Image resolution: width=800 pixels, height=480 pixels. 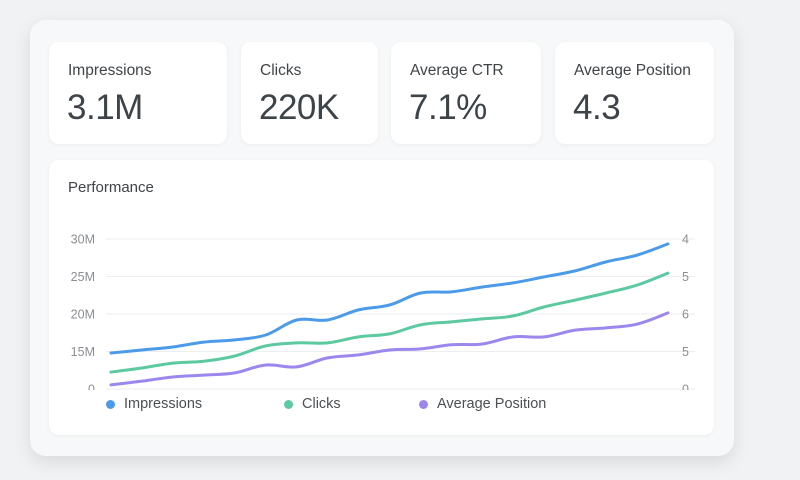 What do you see at coordinates (597, 107) in the screenshot?
I see `kpi-value: 4.3` at bounding box center [597, 107].